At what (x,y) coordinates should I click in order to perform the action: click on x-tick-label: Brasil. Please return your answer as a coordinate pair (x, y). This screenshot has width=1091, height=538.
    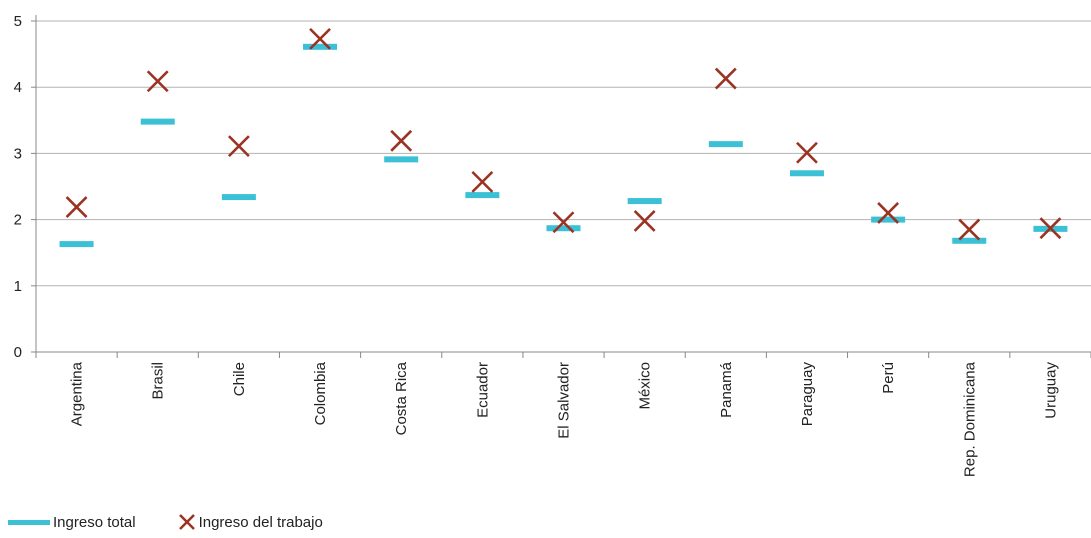
    Looking at the image, I should click on (158, 381).